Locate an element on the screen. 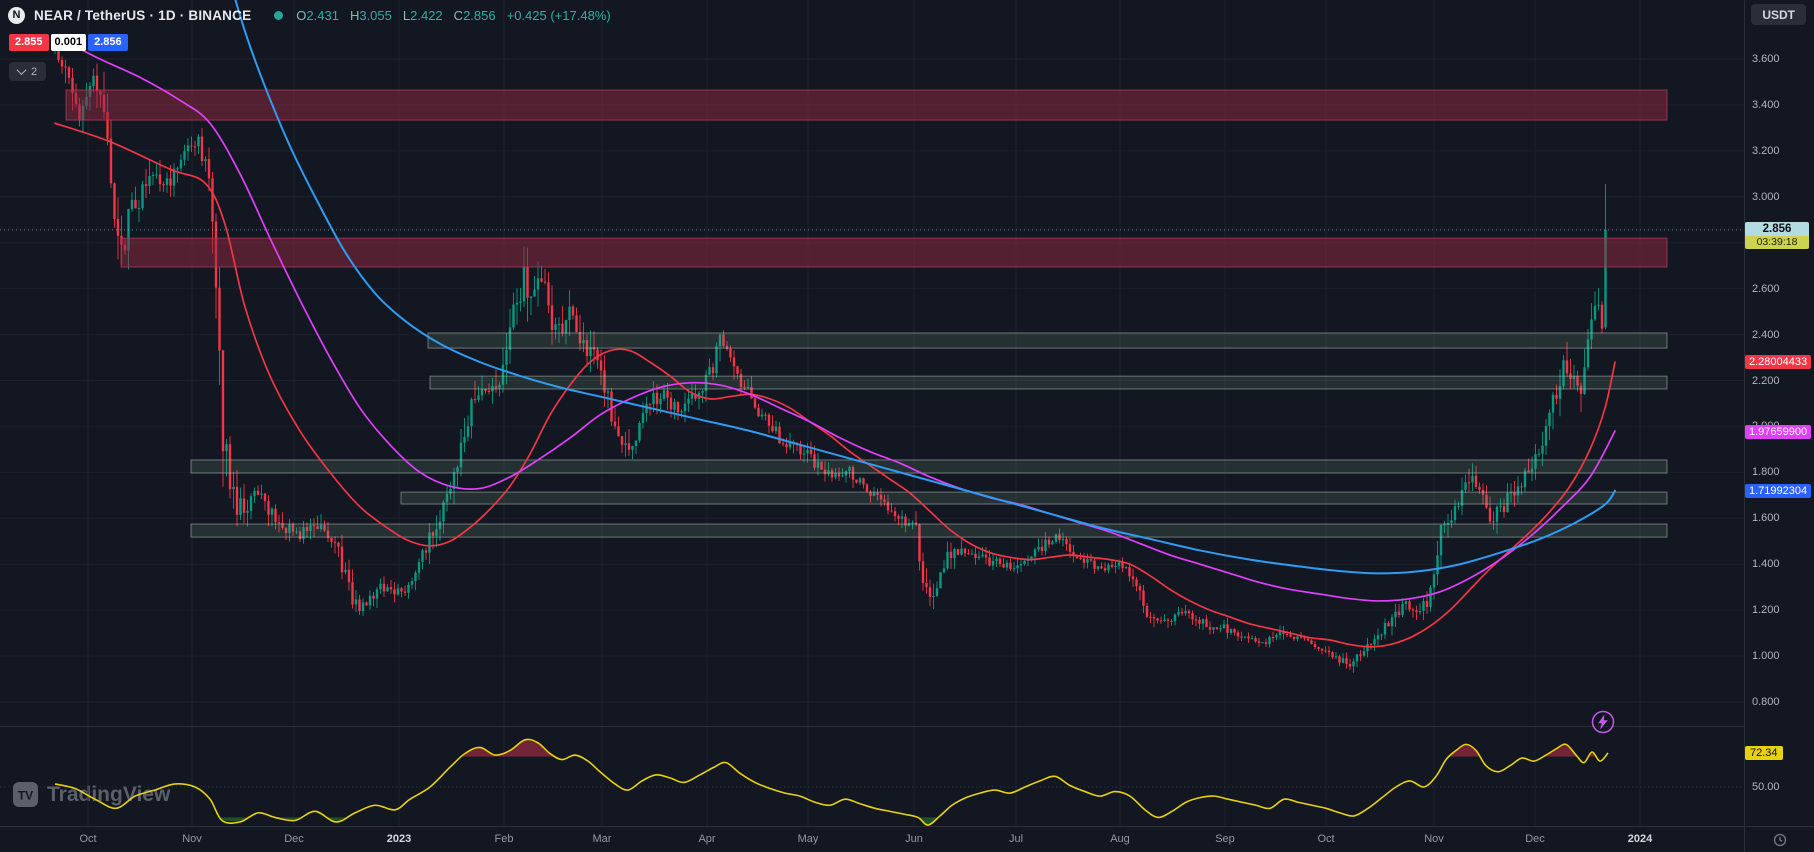 The image size is (1814, 852). price-tick: 3.200 is located at coordinates (1766, 150).